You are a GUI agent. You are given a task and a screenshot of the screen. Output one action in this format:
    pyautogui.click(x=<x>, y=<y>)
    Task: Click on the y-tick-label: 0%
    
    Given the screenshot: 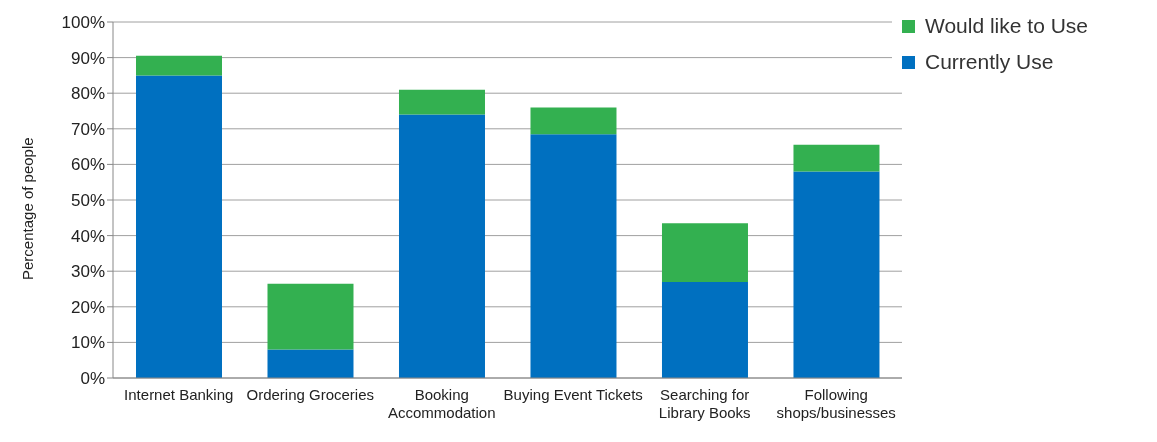 What is the action you would take?
    pyautogui.click(x=92, y=379)
    